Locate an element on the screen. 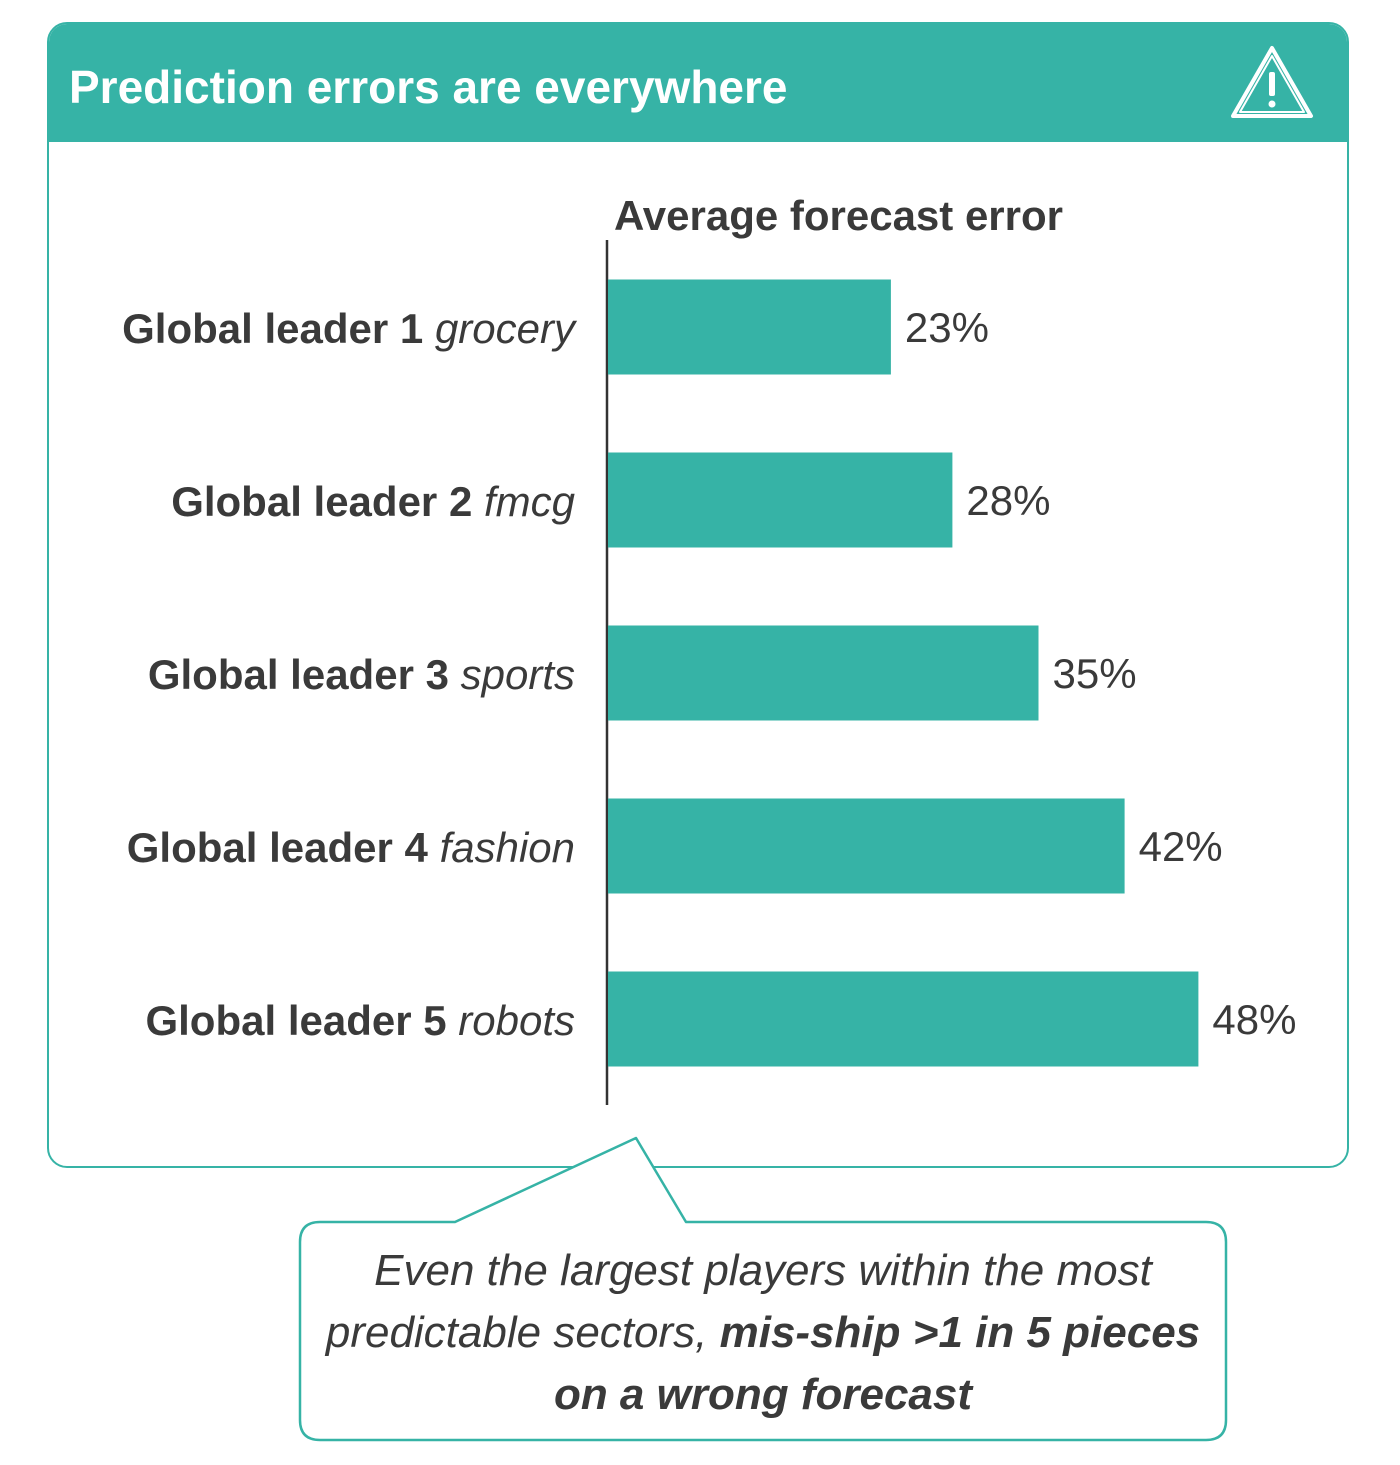 Image resolution: width=1400 pixels, height=1465 pixels. category-label: Global leader 3 sports is located at coordinates (361, 674).